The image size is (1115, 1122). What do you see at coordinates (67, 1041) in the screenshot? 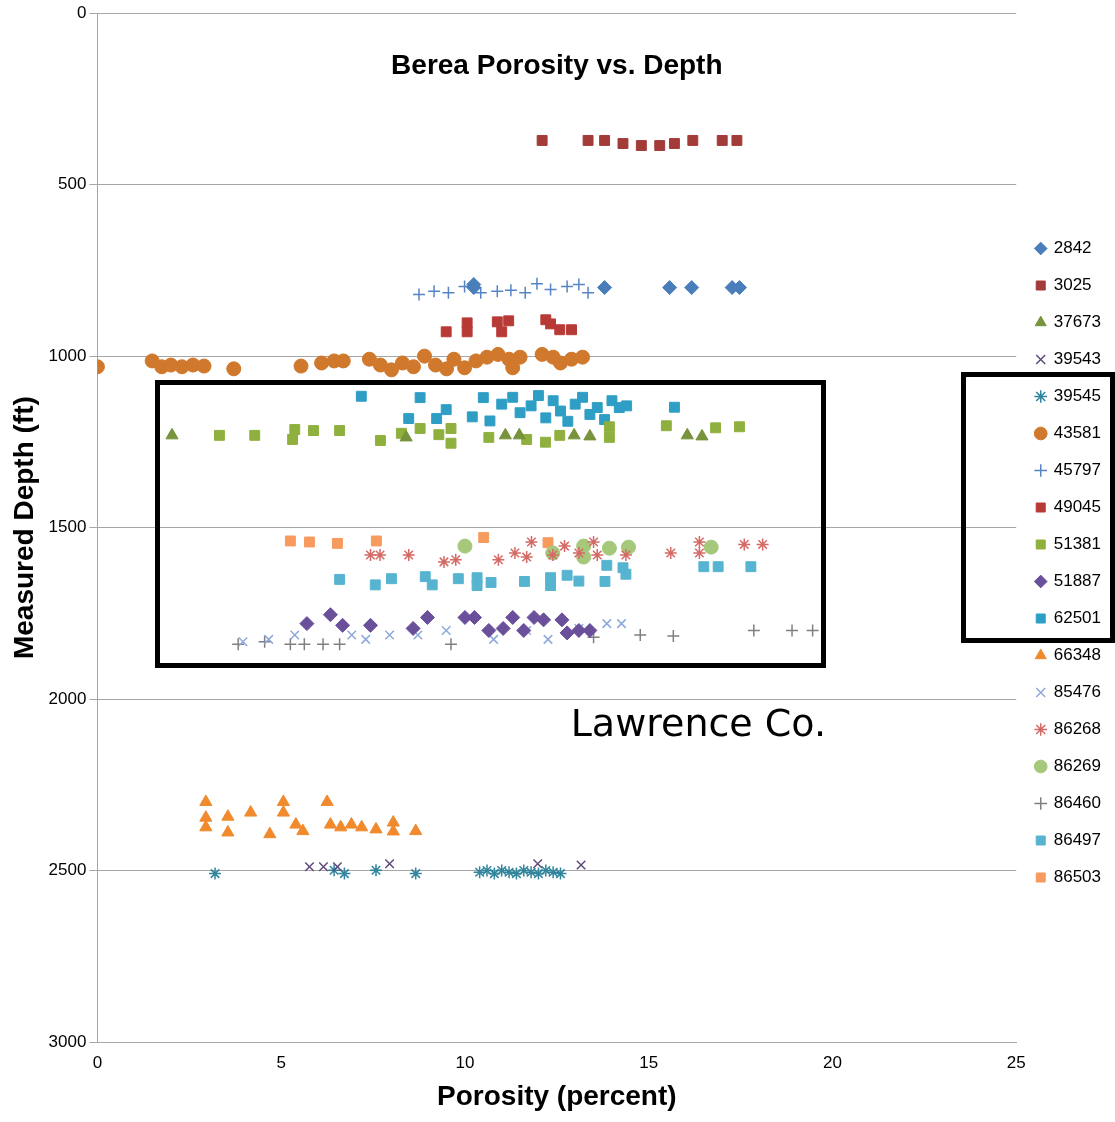
I see `y-tick-label: 3000` at bounding box center [67, 1041].